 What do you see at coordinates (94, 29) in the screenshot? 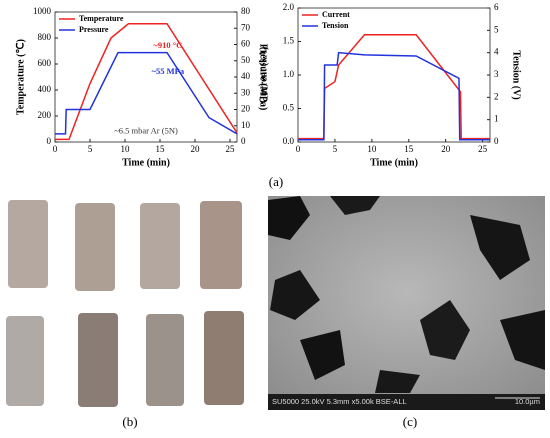
I see `legend-label: Pressure` at bounding box center [94, 29].